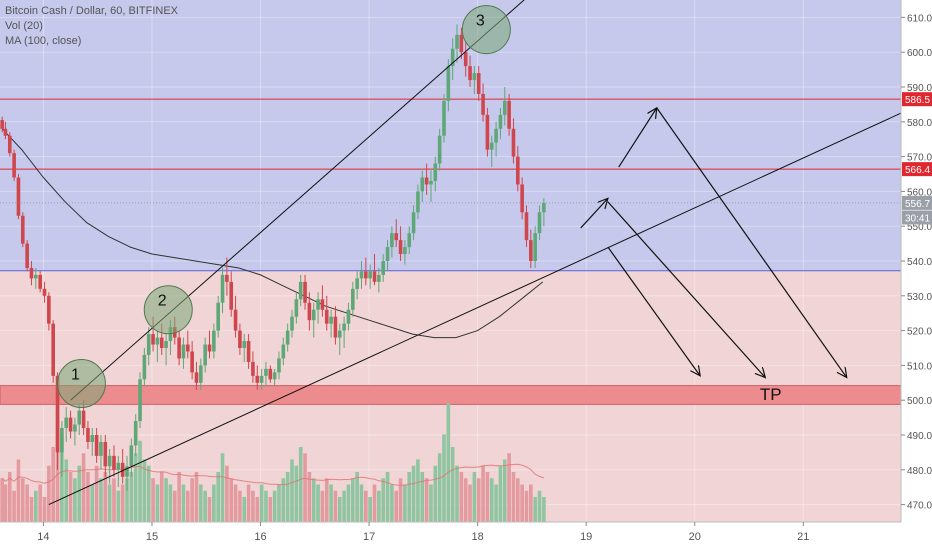 Image resolution: width=932 pixels, height=555 pixels. I want to click on price-label-box, so click(917, 99).